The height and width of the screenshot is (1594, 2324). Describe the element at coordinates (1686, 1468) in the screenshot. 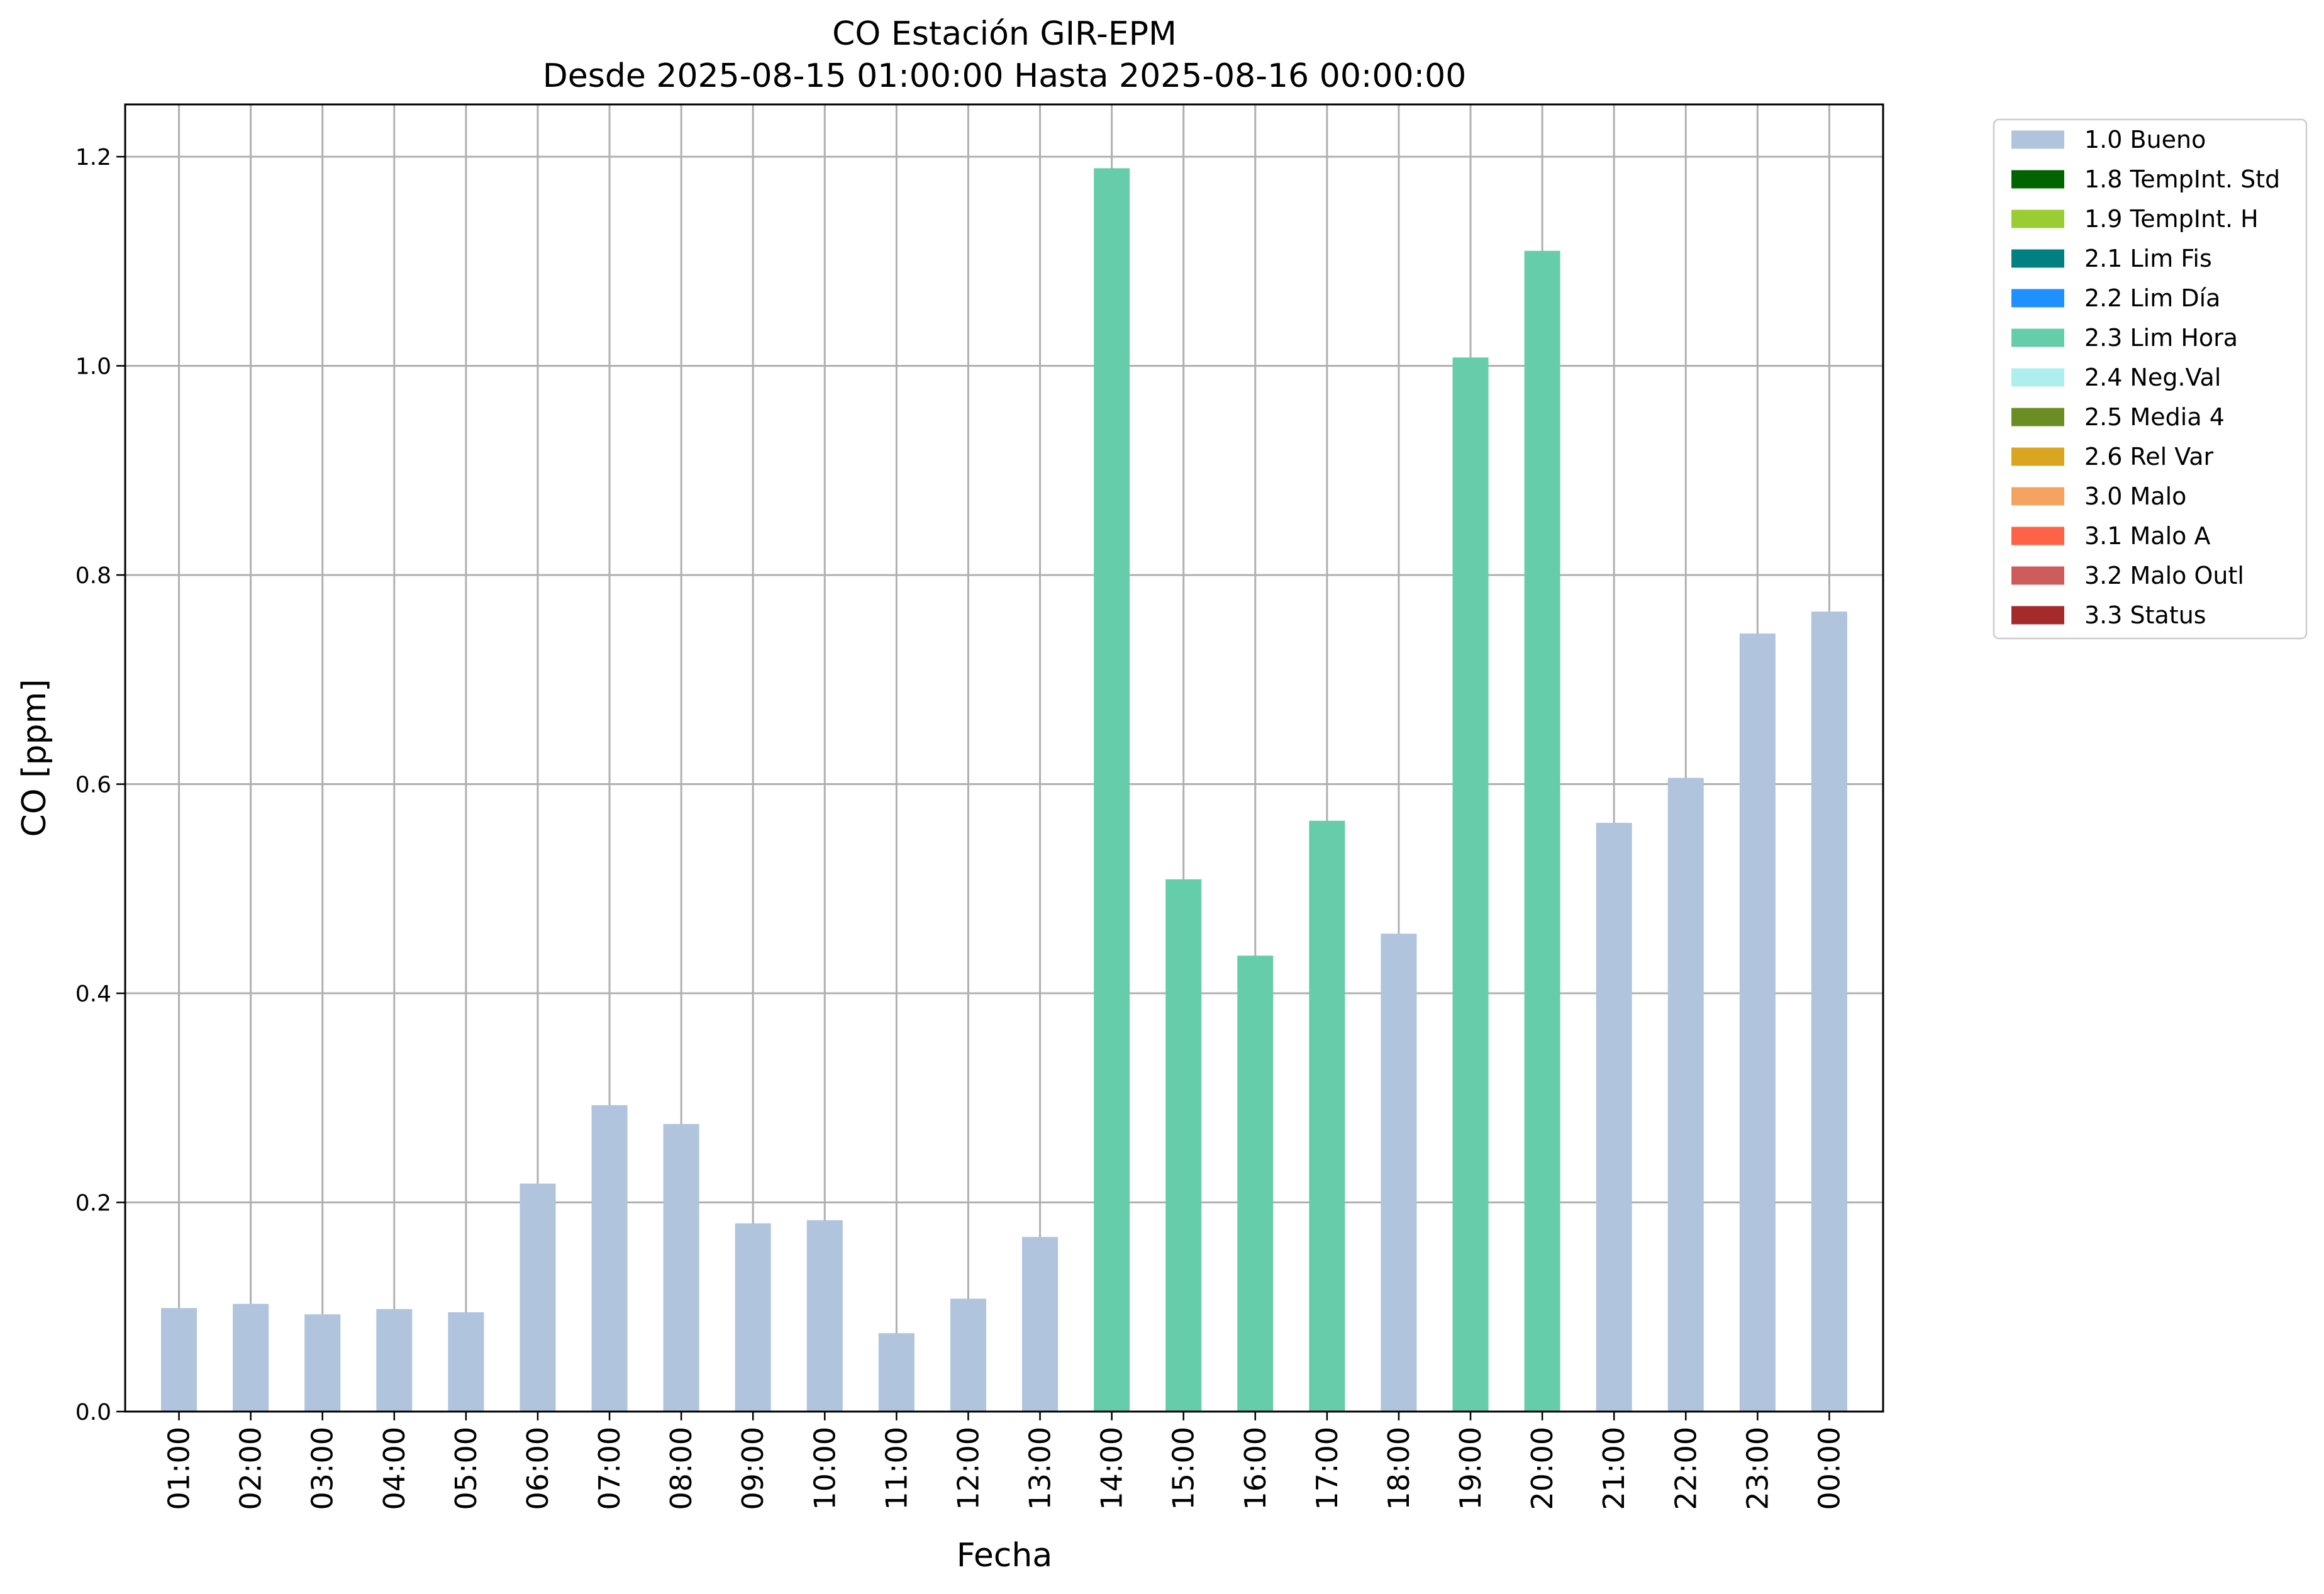

I see `x-tick-label: 22:00` at that location.